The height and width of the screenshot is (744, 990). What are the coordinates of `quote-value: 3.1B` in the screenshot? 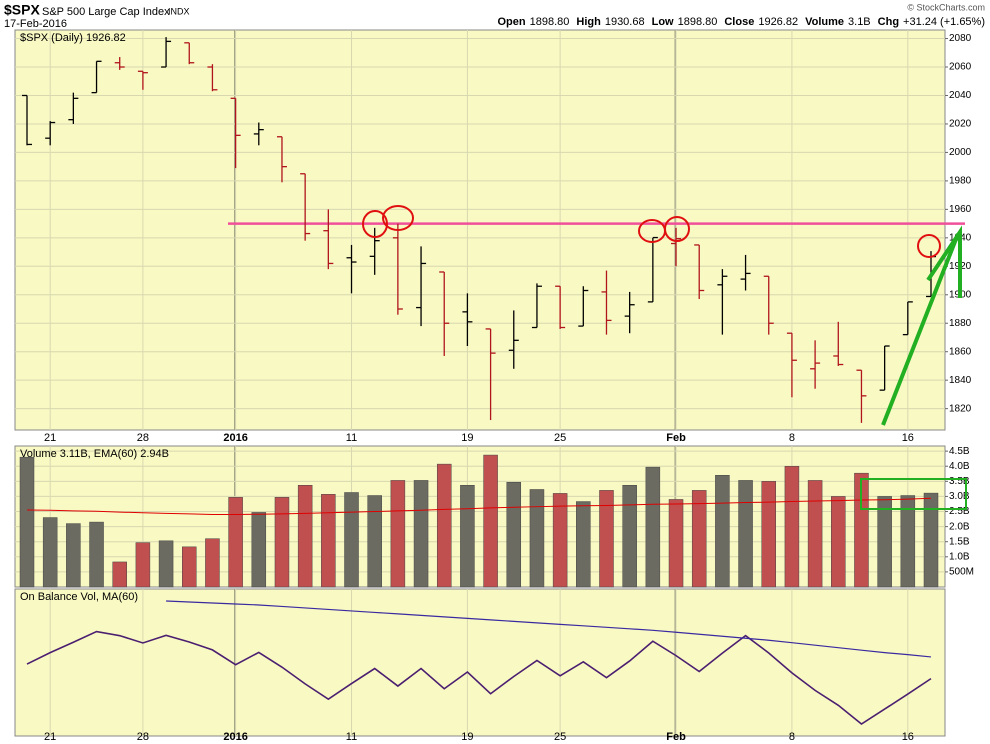 It's located at (859, 22).